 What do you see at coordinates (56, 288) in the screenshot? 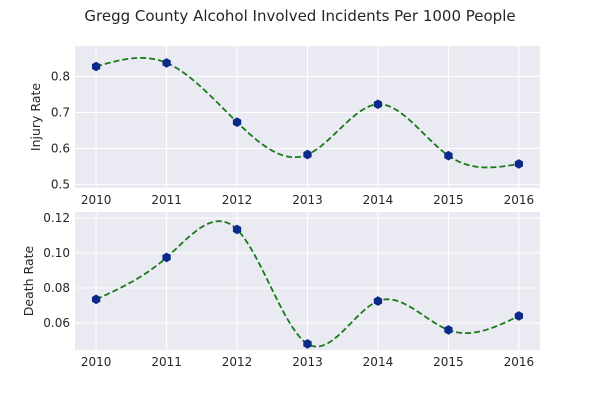
I see `y-tick-label: 0.08` at bounding box center [56, 288].